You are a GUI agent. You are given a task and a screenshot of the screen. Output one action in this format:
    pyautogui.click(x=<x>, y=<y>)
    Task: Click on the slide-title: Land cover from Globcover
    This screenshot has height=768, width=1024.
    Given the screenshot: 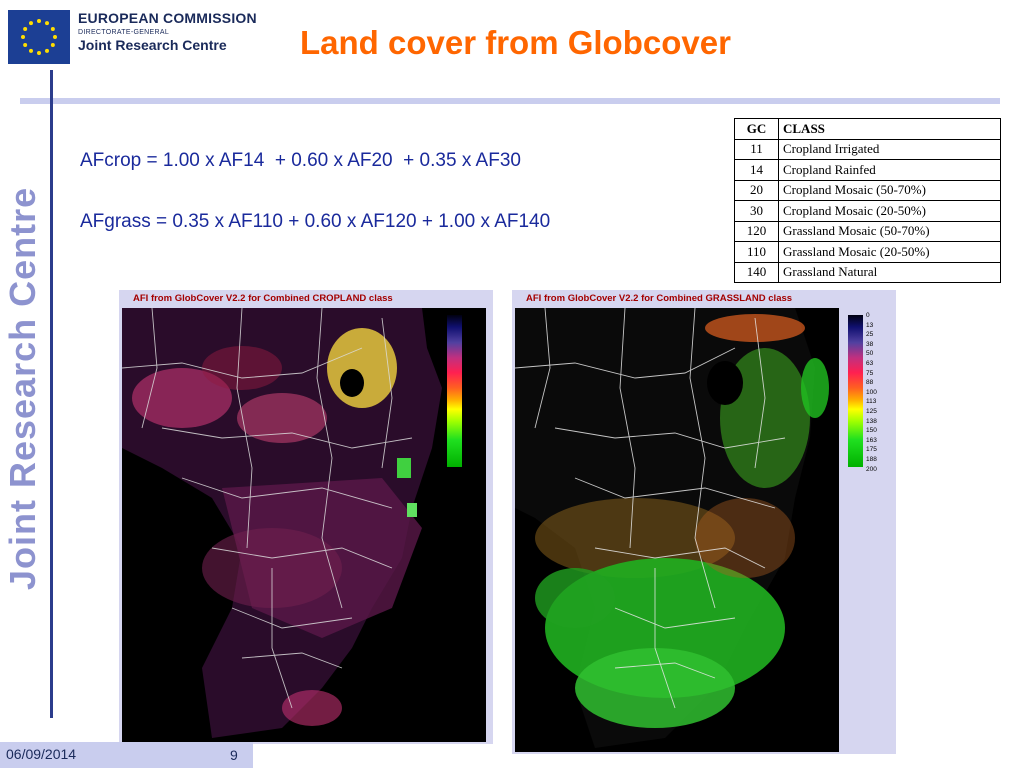 What is the action you would take?
    pyautogui.click(x=515, y=42)
    